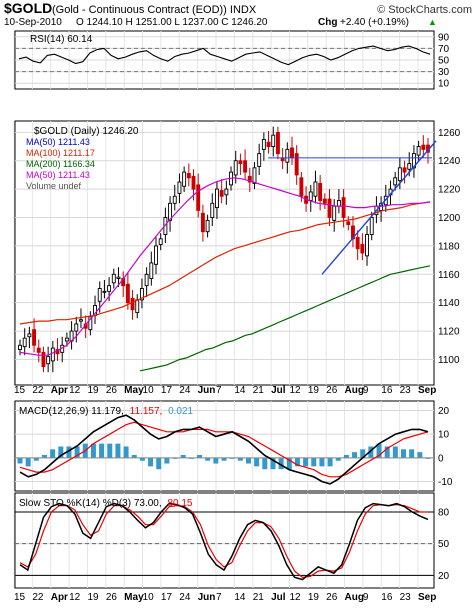 The height and width of the screenshot is (608, 476). Describe the element at coordinates (90, 503) in the screenshot. I see `stoch-title-k: Slow STO %K(14) %D(3) 73.00,` at that location.